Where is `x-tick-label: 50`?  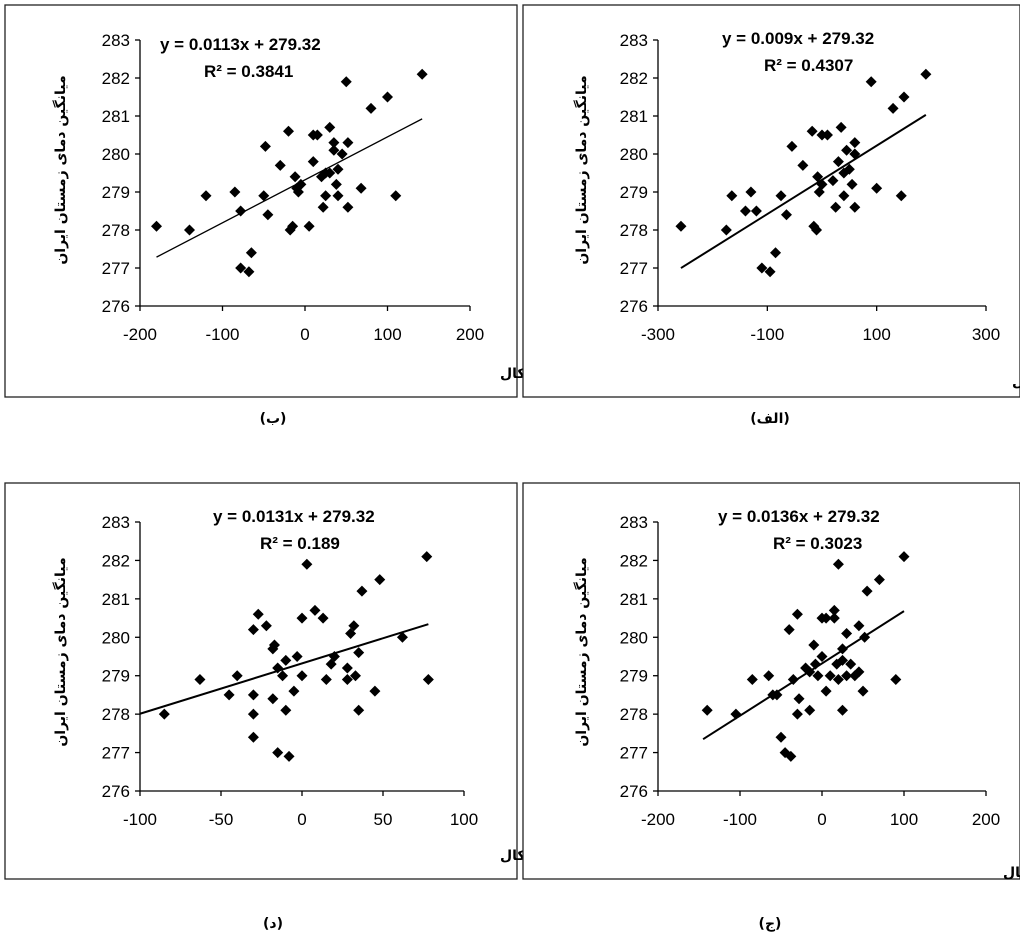
x-tick-label: 50 is located at coordinates (383, 819).